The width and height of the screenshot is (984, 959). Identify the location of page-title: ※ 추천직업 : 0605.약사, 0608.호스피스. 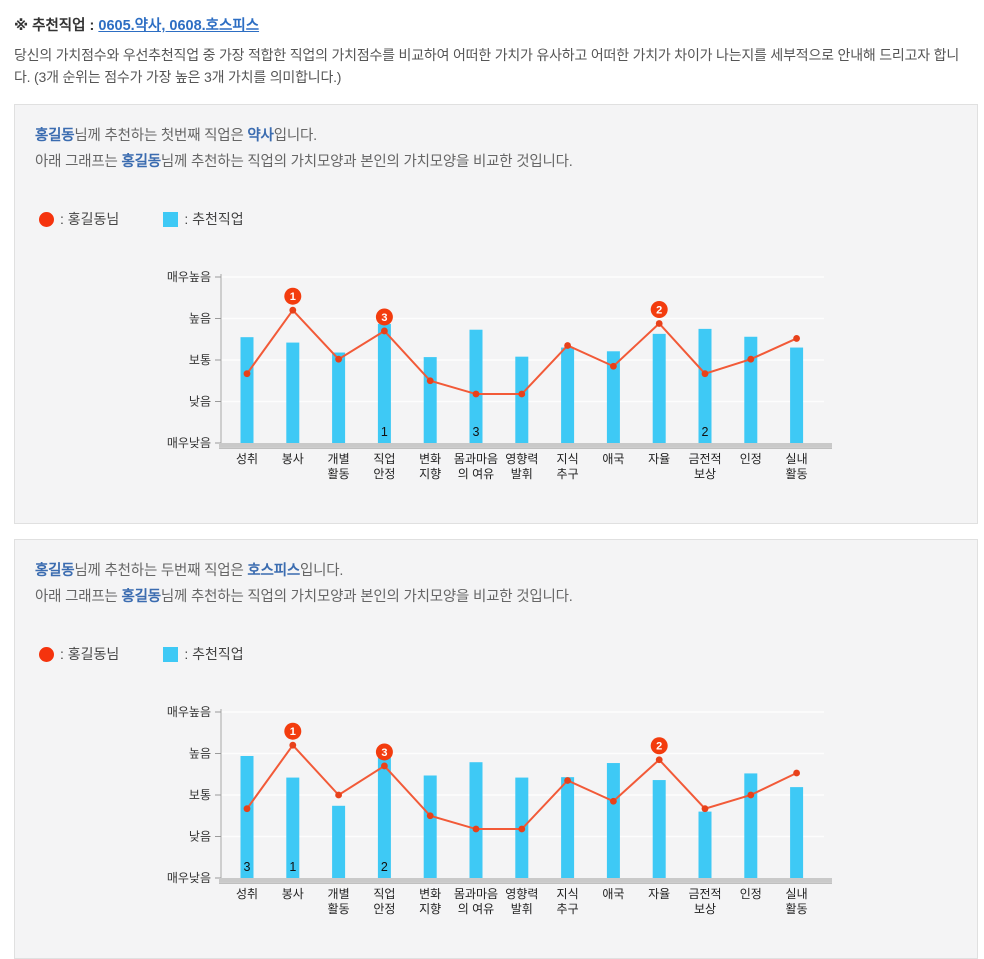
(494, 24).